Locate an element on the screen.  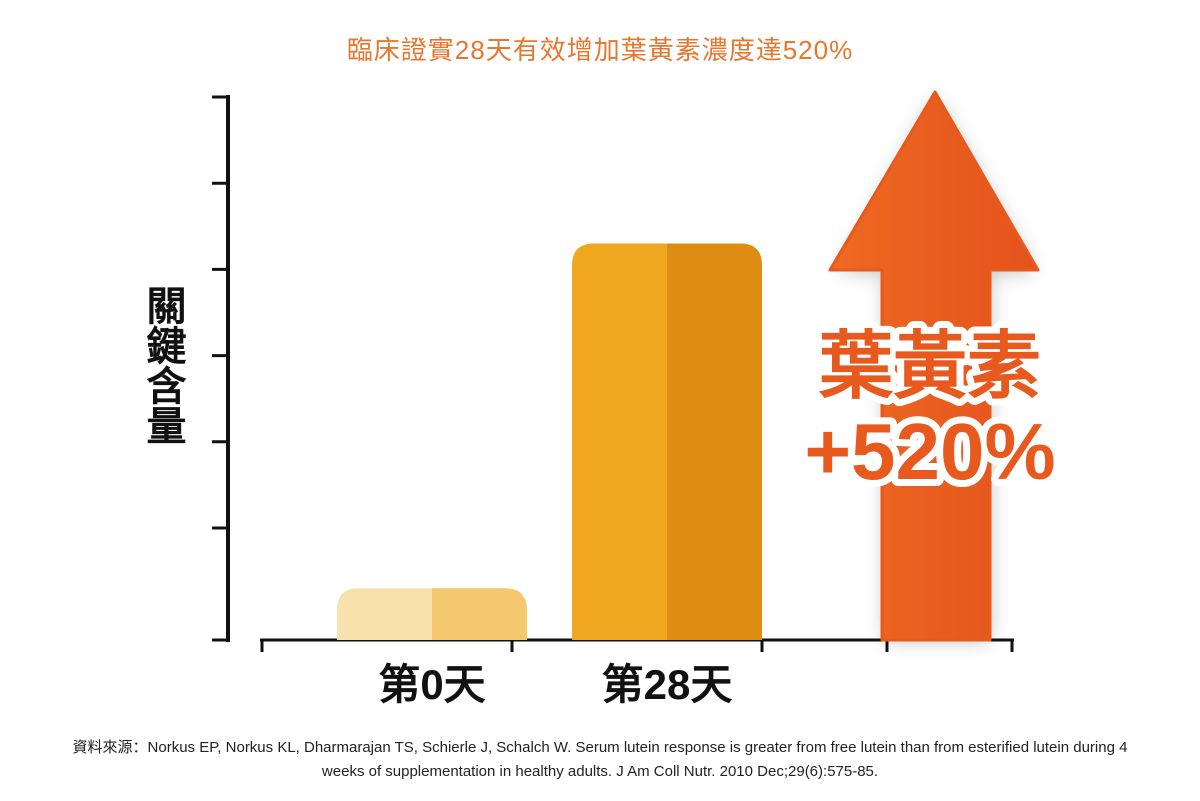
arrow is located at coordinates (934, 366).